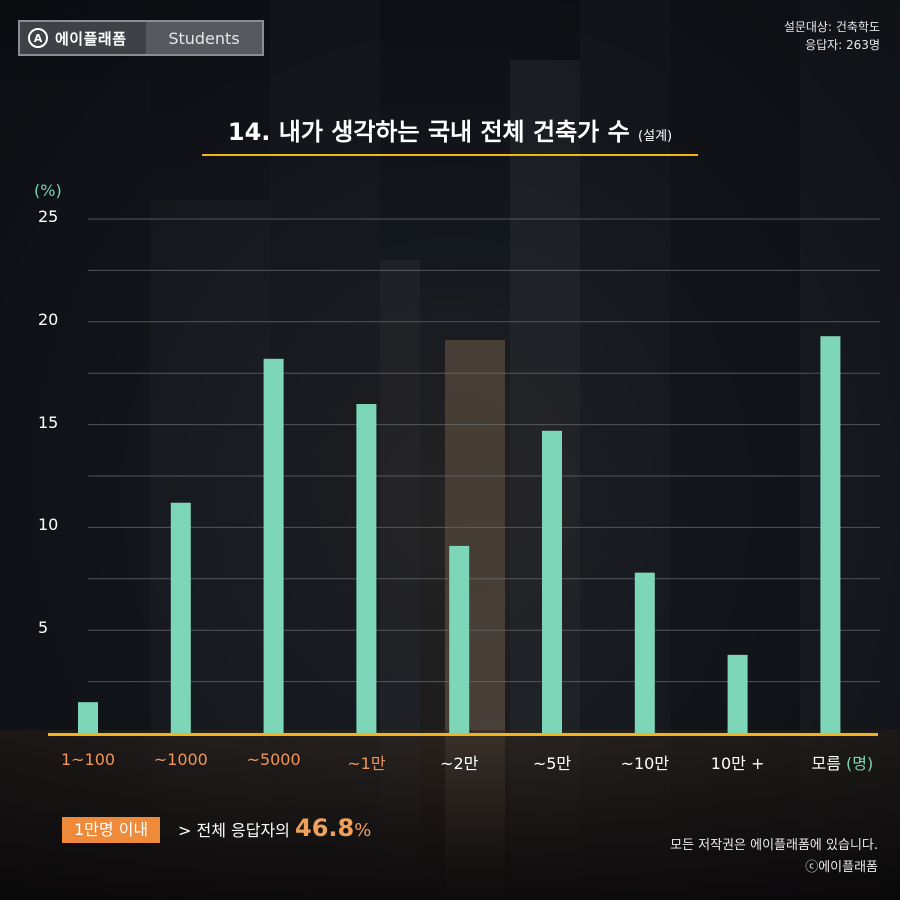 The width and height of the screenshot is (900, 900). I want to click on survey-target: 설문대상: 건축학도, so click(831, 27).